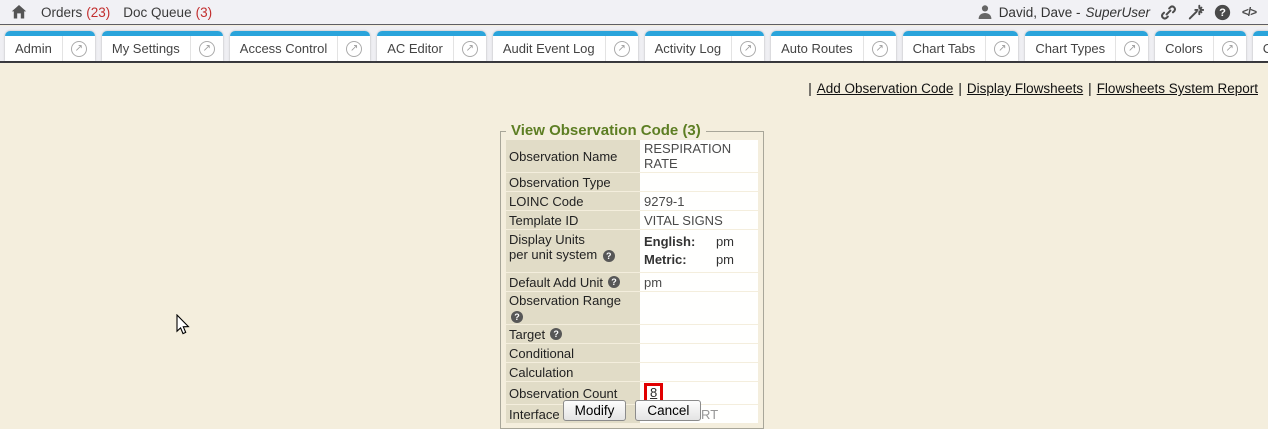  I want to click on tab-auto-routes: Auto Routes, so click(833, 46).